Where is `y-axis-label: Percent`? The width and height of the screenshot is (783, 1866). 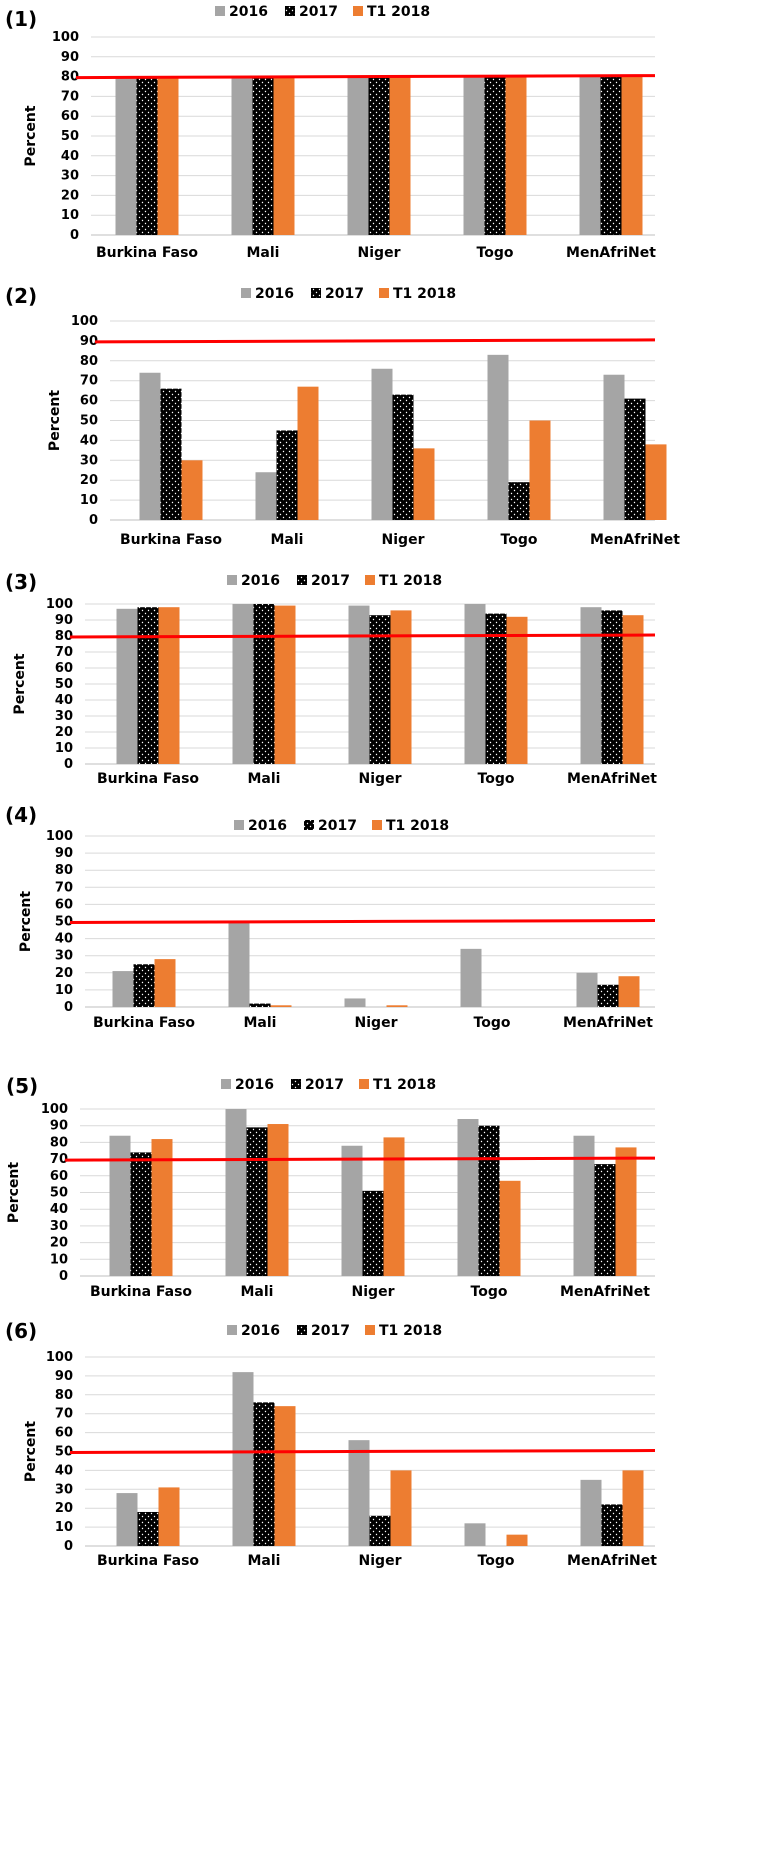 y-axis-label: Percent is located at coordinates (31, 1451).